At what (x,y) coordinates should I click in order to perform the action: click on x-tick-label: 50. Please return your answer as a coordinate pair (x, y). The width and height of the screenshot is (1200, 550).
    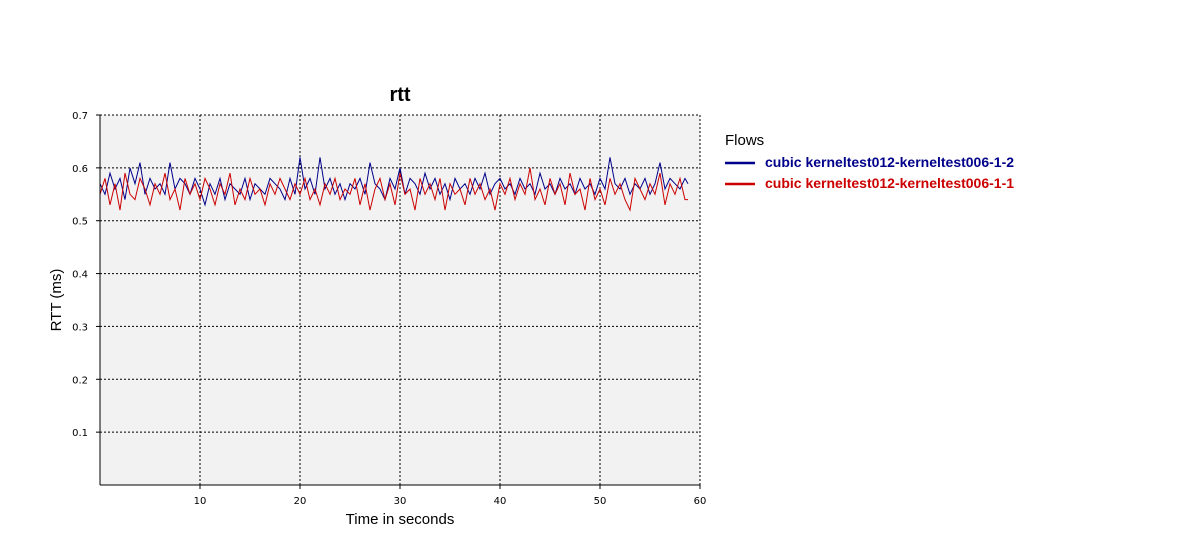
    Looking at the image, I should click on (600, 501).